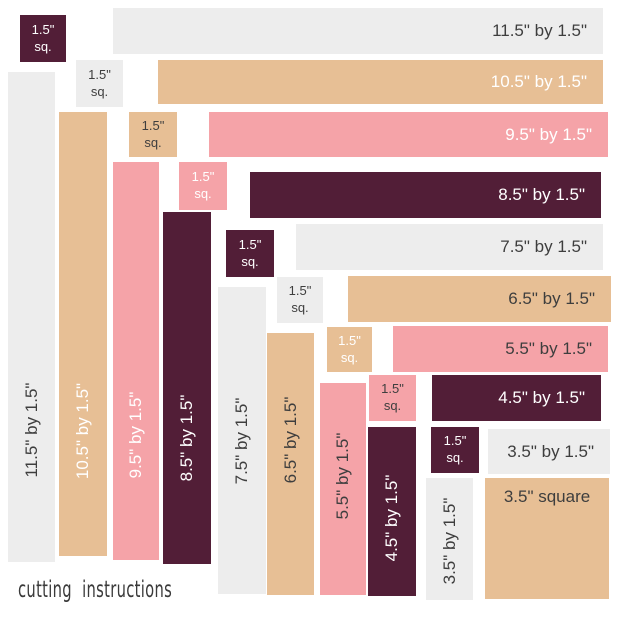 The height and width of the screenshot is (620, 620). I want to click on square-1-5-6: 1.5" sq., so click(300, 300).